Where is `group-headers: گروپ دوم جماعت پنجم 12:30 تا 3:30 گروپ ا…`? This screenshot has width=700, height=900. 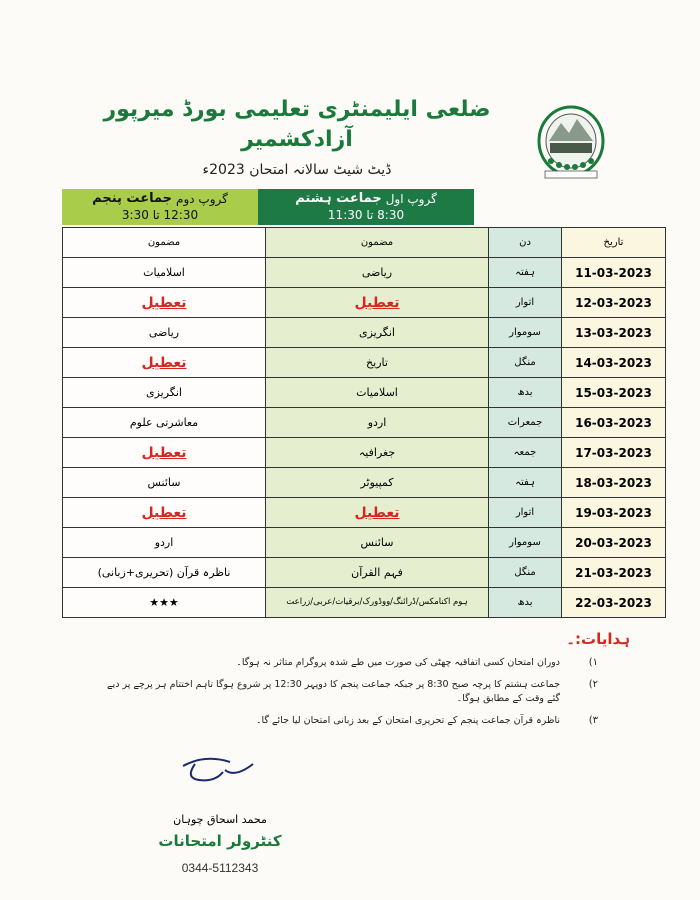
group-headers: گروپ دوم جماعت پنجم 12:30 تا 3:30 گروپ ا… is located at coordinates (350, 207).